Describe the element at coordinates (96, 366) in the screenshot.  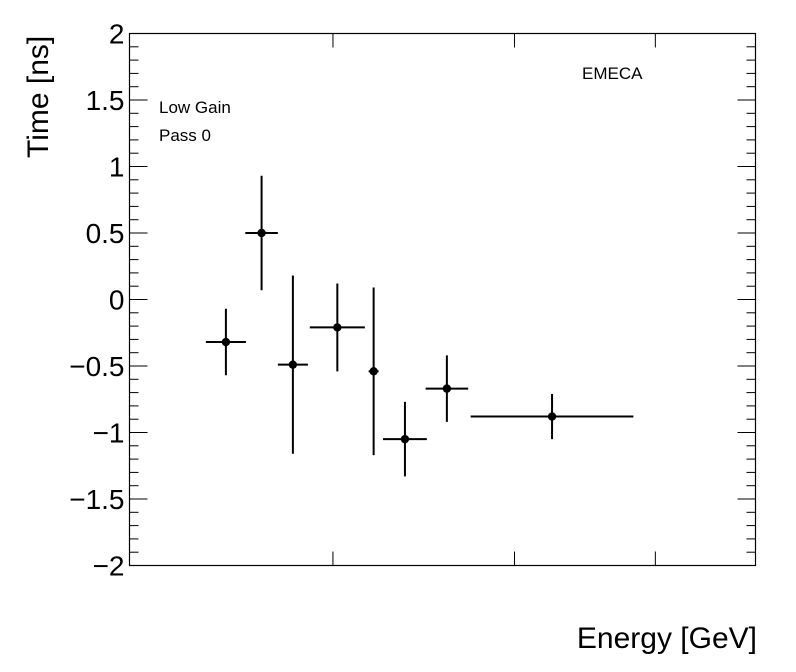
I see `y-tick-label: −0.5` at that location.